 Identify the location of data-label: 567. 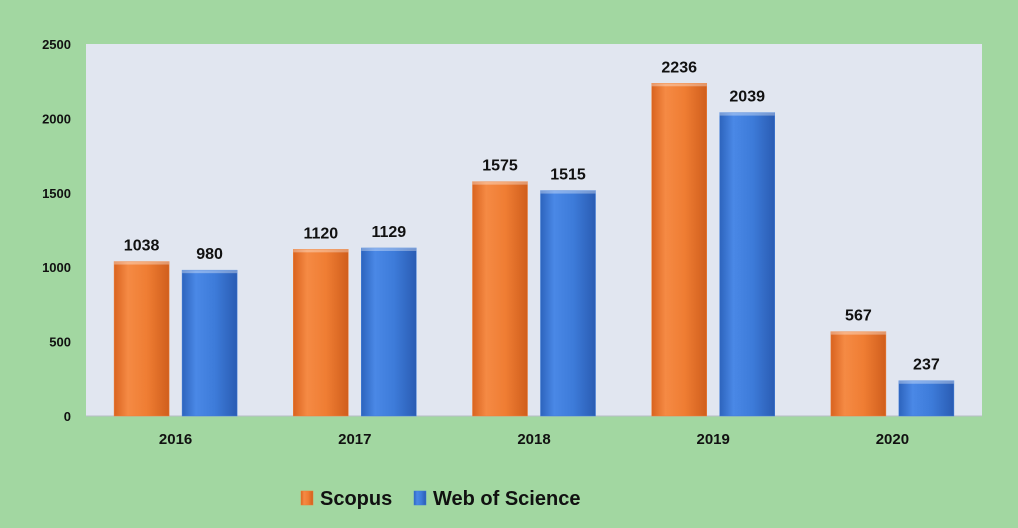
(858, 316).